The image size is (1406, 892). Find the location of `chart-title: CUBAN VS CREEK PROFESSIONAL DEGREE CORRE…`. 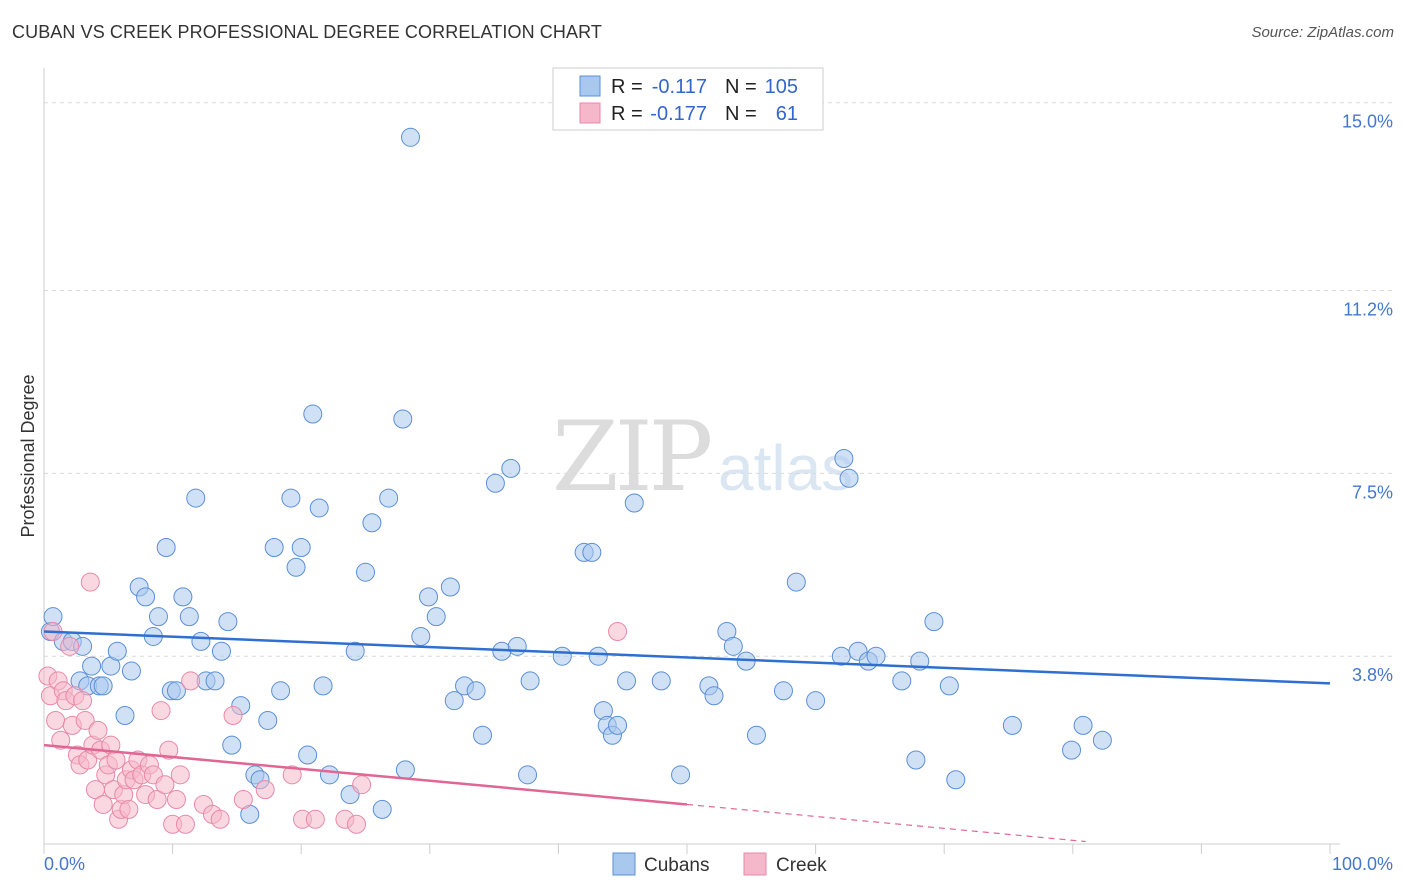

chart-title: CUBAN VS CREEK PROFESSIONAL DEGREE CORRE… is located at coordinates (307, 32).